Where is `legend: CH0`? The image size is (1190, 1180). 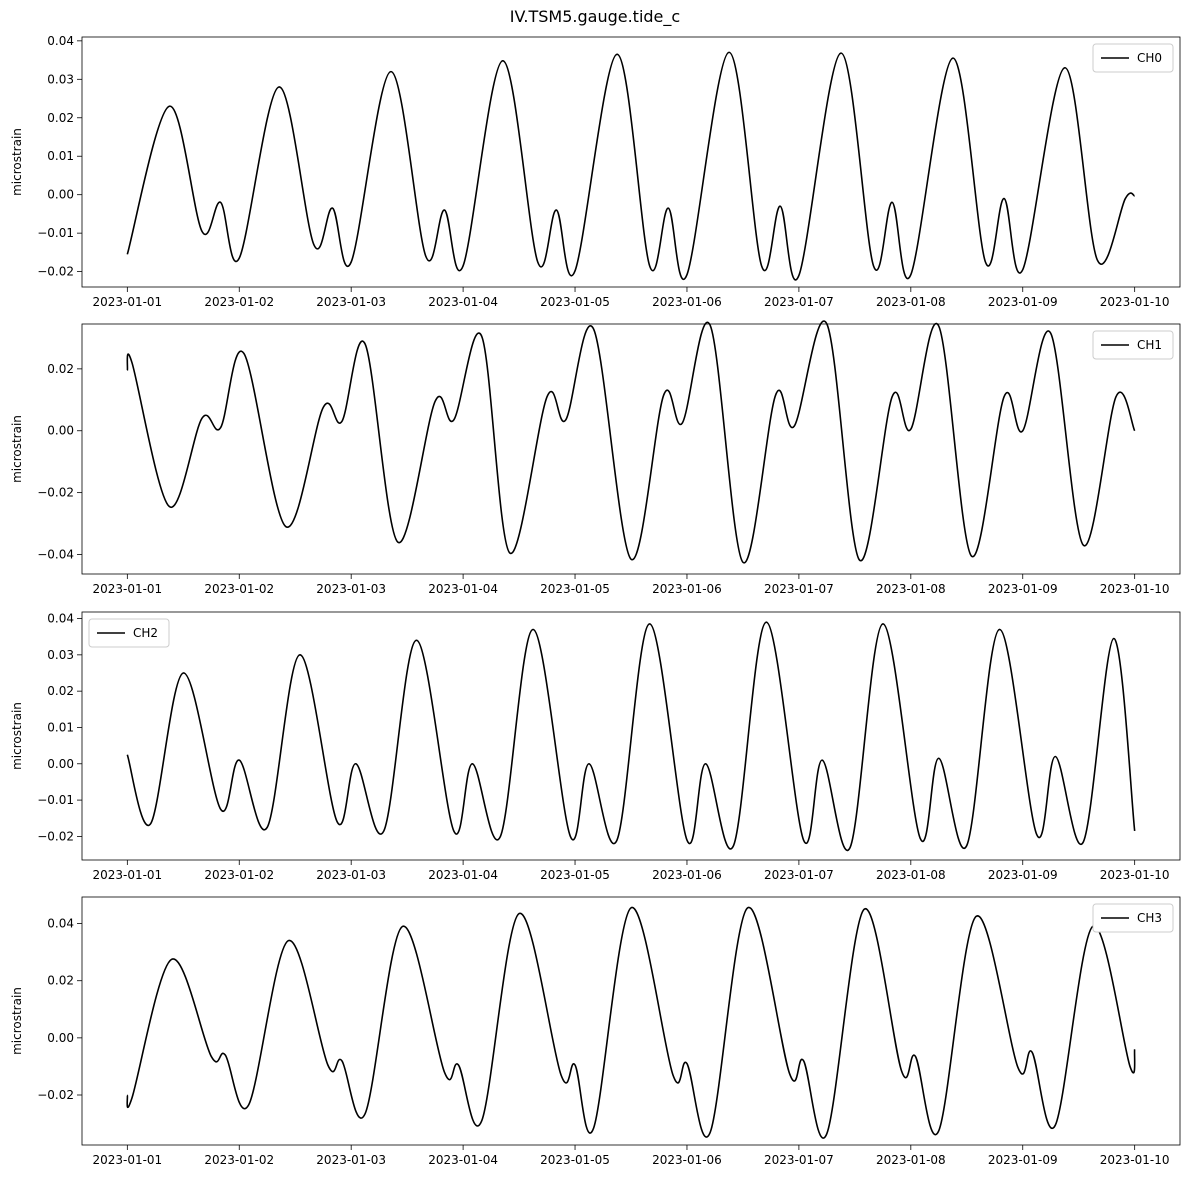 legend: CH0 is located at coordinates (1133, 58).